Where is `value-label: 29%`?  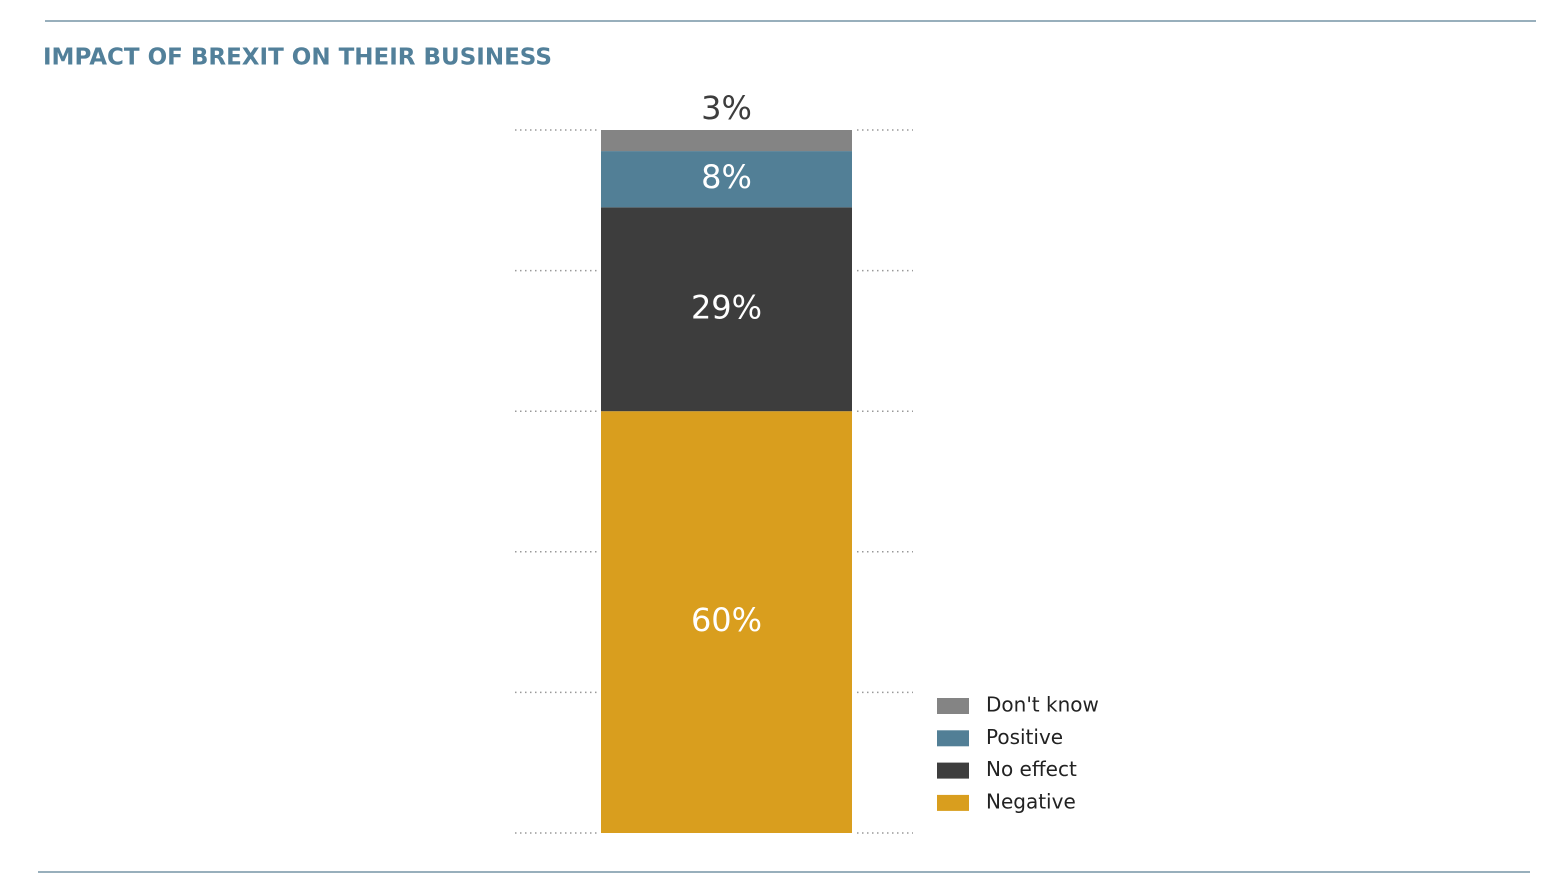
value-label: 29% is located at coordinates (726, 307).